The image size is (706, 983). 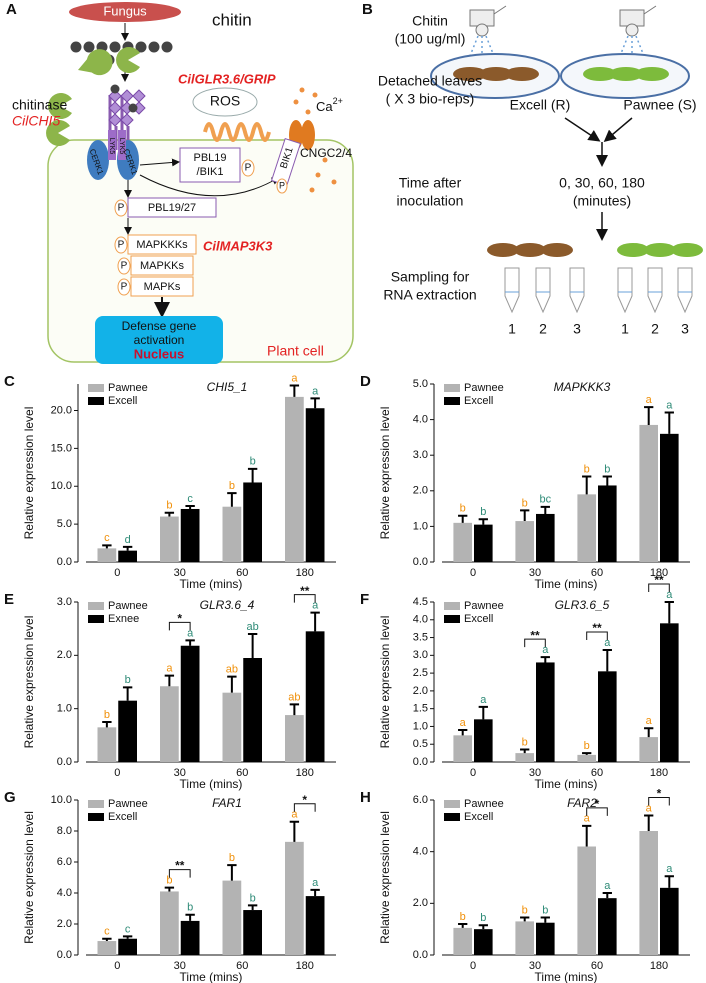 I want to click on phospho, so click(x=124, y=287).